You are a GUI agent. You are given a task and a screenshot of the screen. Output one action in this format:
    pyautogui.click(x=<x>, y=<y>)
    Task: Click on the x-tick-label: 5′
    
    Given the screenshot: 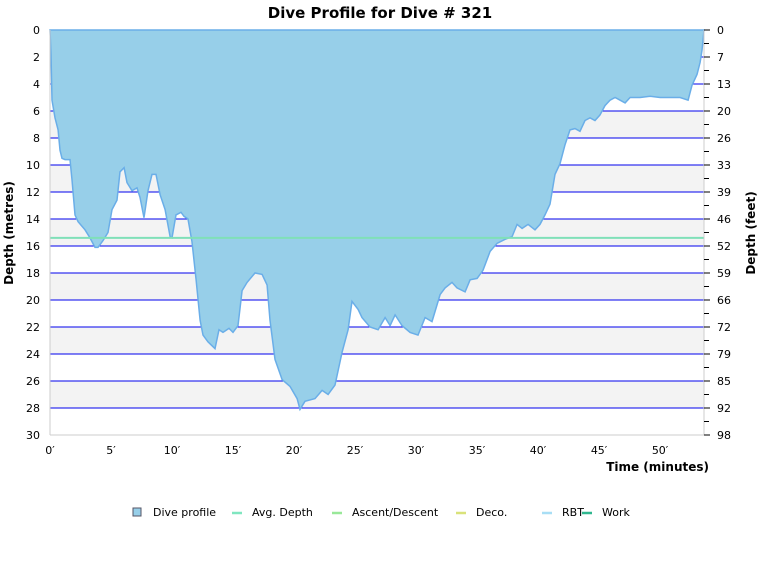 What is the action you would take?
    pyautogui.click(x=111, y=450)
    